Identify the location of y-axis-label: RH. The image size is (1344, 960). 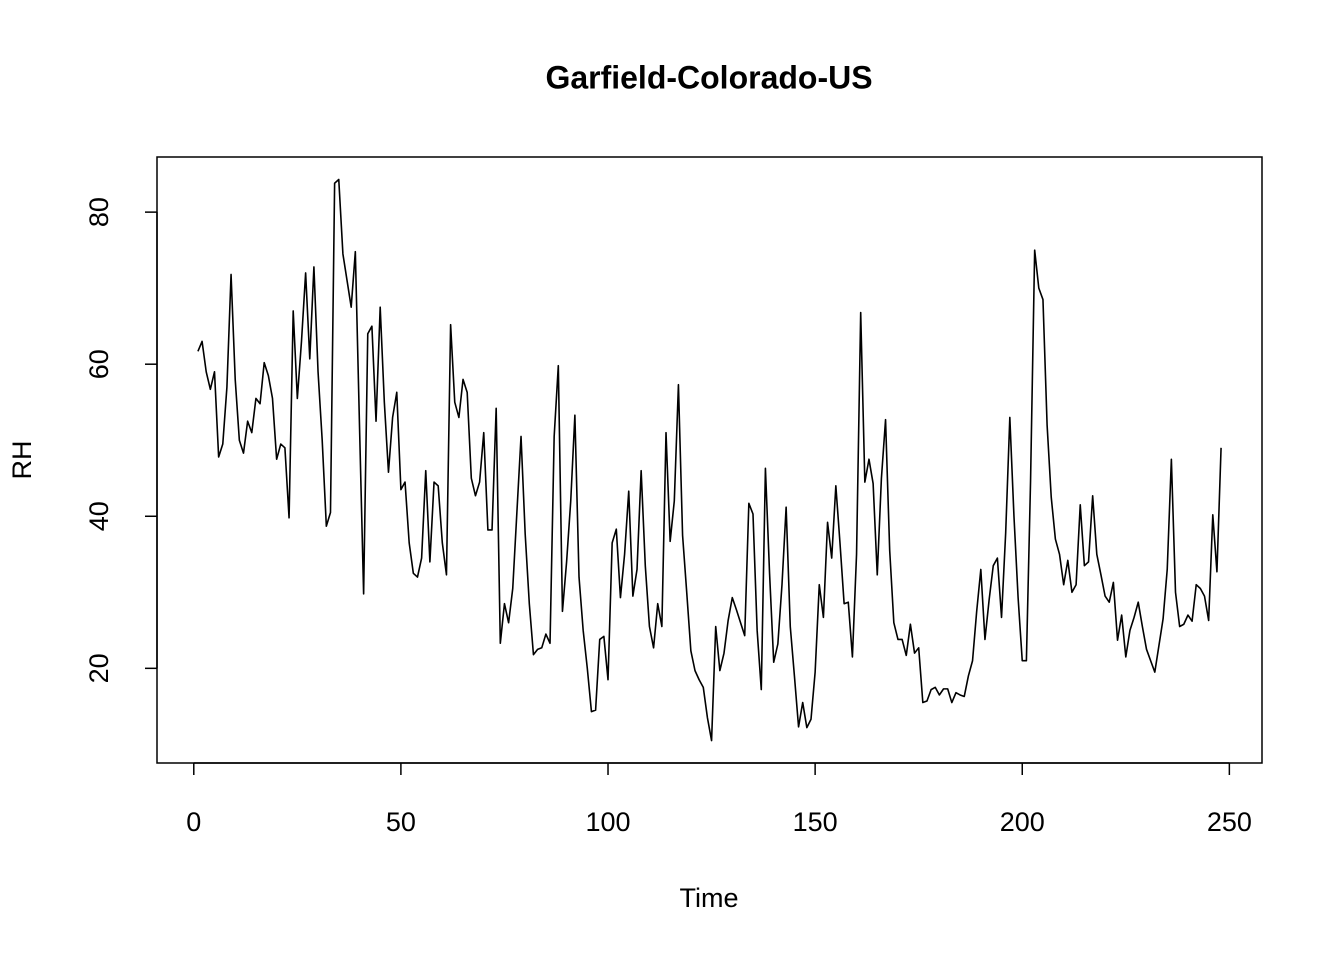
(22, 460).